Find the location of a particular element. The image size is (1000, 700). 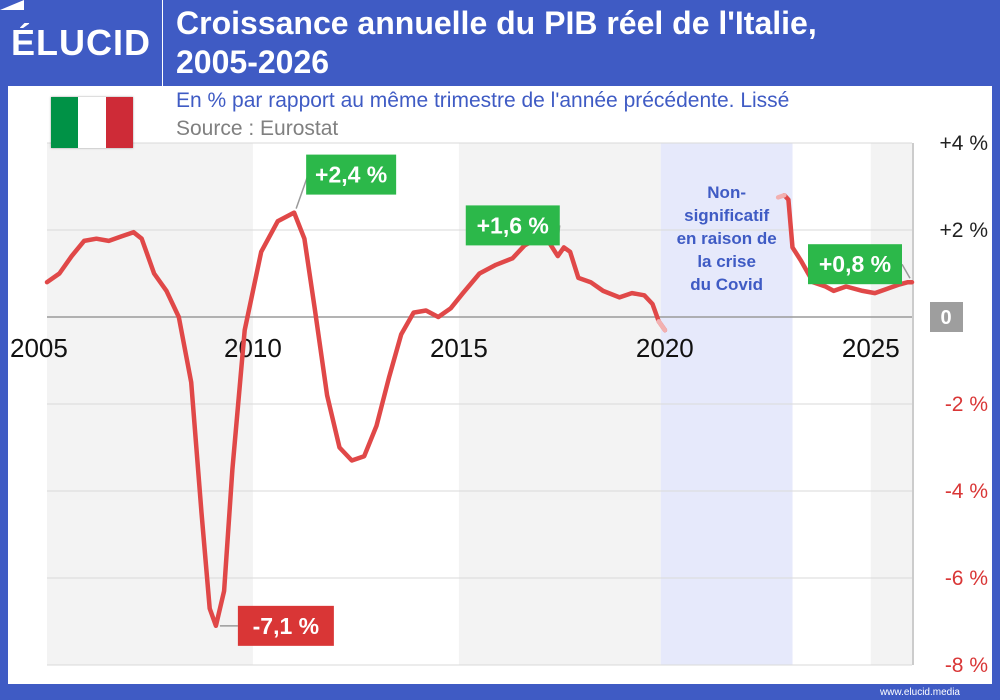

x-tick-label: 2015 is located at coordinates (459, 348).